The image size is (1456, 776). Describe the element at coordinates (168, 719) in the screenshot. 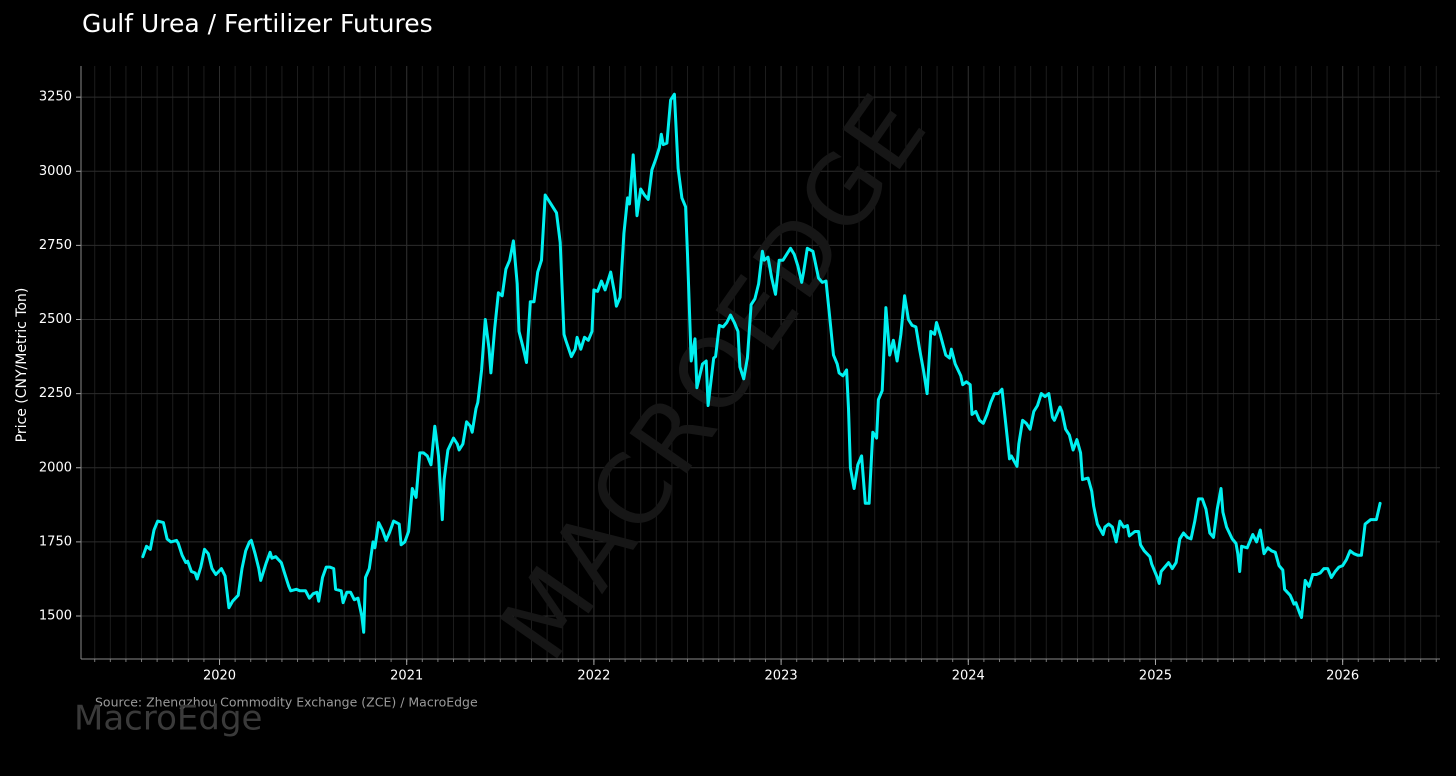

I see `brand-logo: MacroEdge` at that location.